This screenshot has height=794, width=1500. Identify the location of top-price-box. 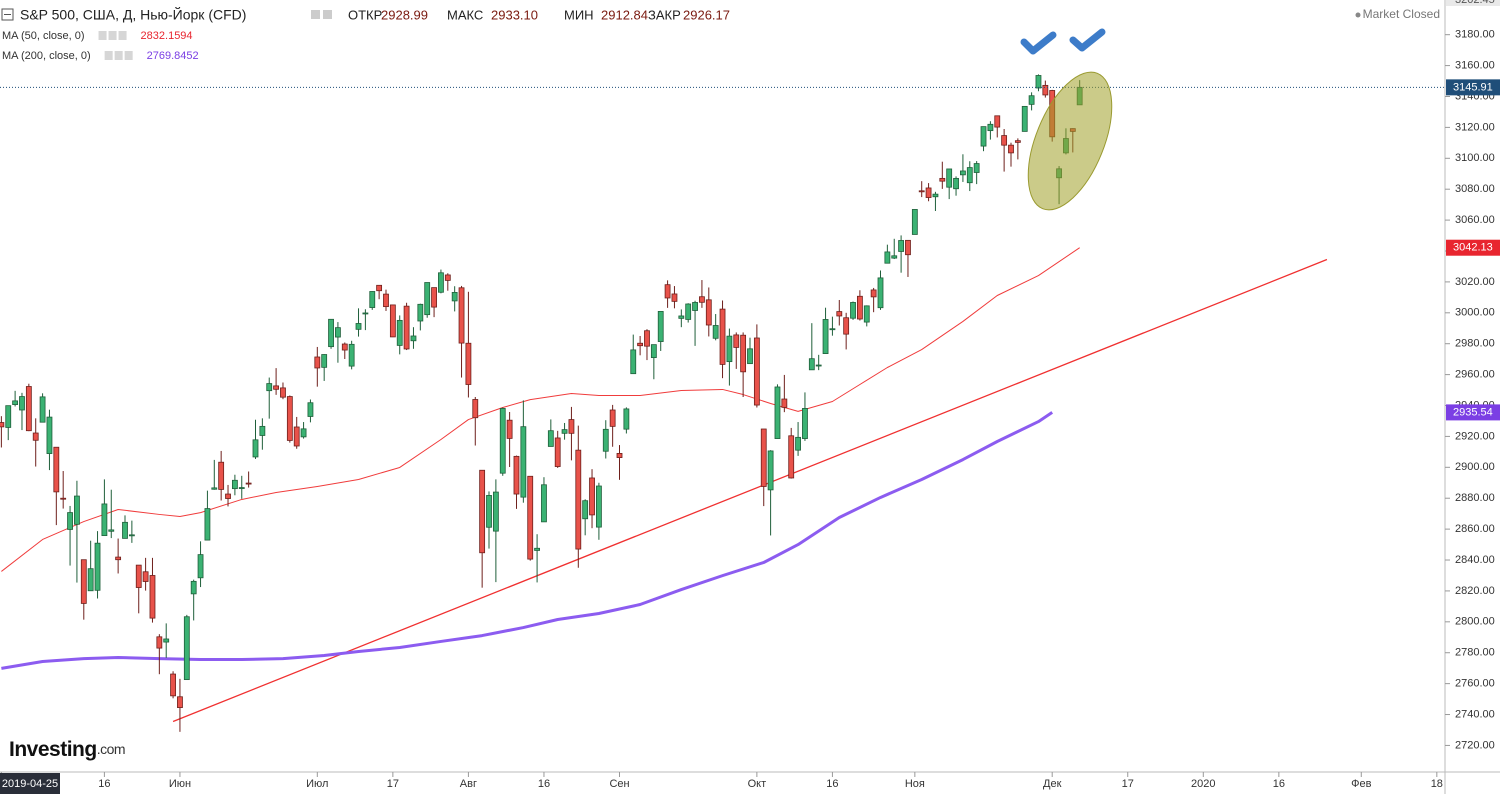
(1473, 3).